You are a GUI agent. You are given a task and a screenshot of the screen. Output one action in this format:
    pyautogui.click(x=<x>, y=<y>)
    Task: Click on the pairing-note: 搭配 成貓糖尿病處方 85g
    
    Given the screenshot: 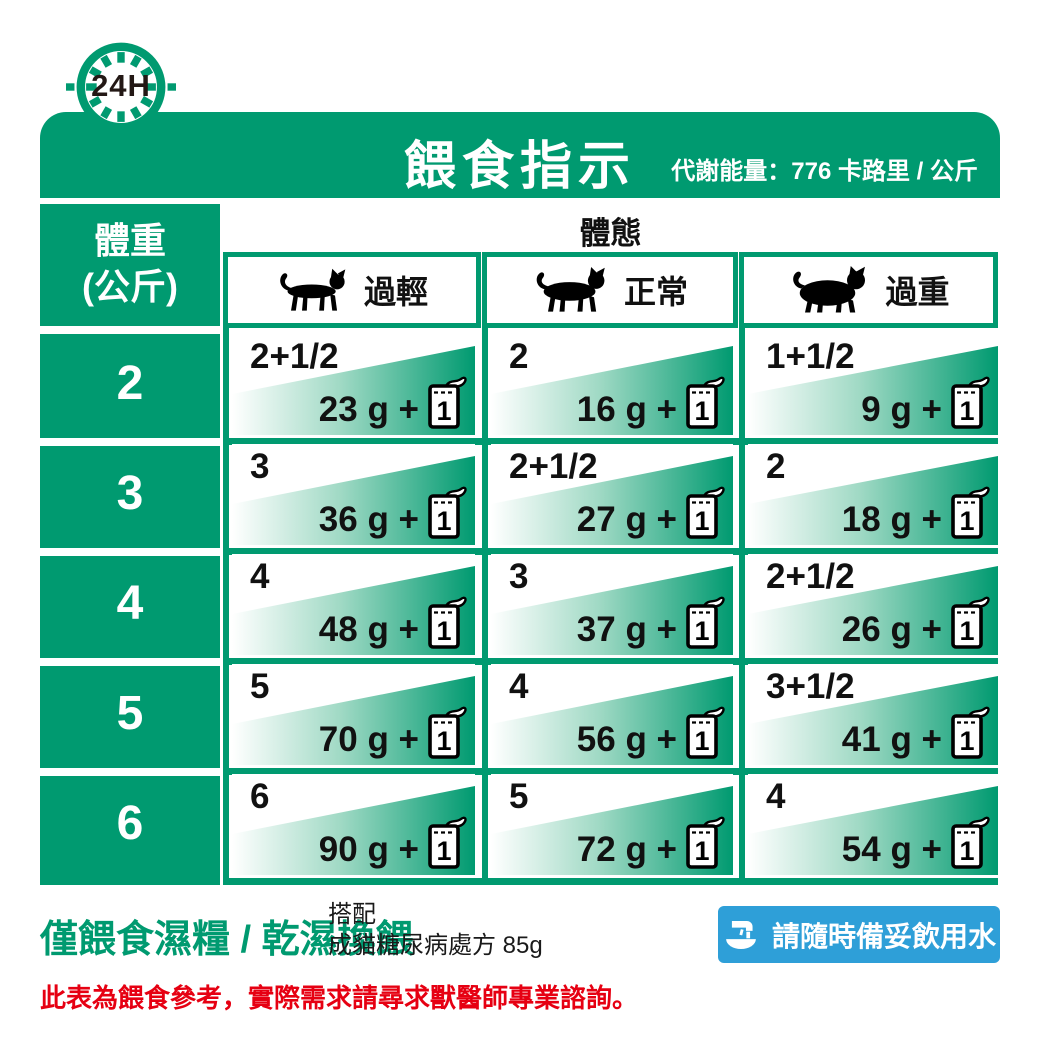 What is the action you would take?
    pyautogui.click(x=435, y=930)
    